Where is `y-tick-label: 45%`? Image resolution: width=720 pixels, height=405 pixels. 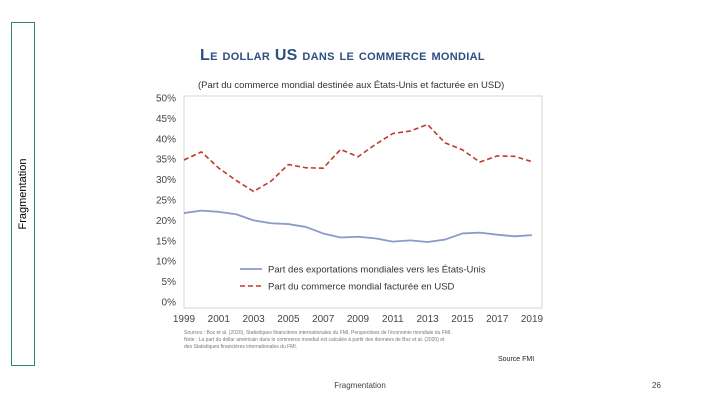
y-tick-label: 45% is located at coordinates (166, 119).